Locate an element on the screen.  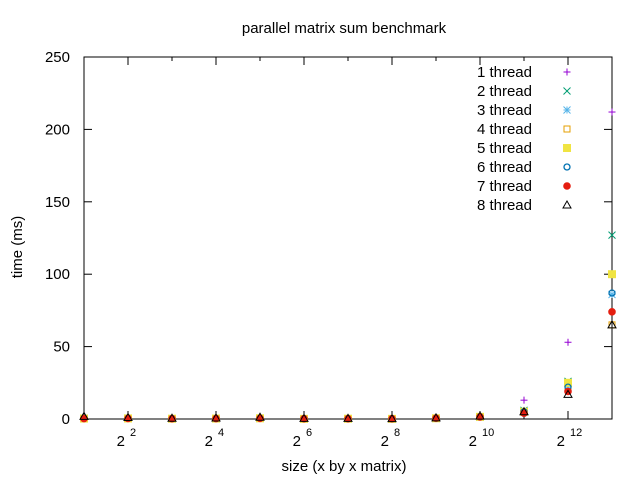
legend-label: 3 thread is located at coordinates (504, 110).